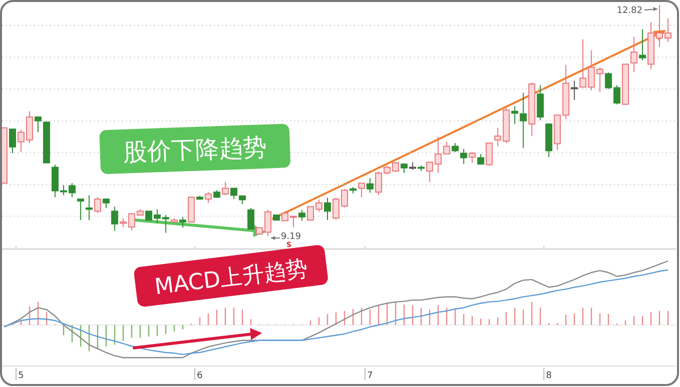 The image size is (680, 387). I want to click on annotation: 9.19, so click(291, 237).